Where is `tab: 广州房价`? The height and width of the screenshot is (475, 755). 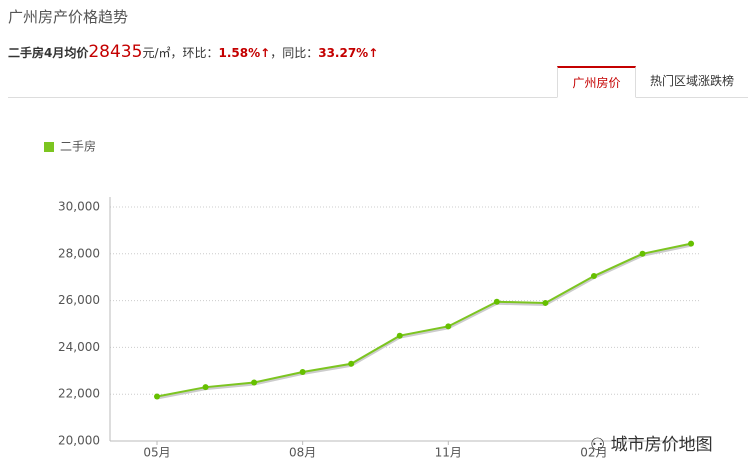 tab: 广州房价 is located at coordinates (596, 82).